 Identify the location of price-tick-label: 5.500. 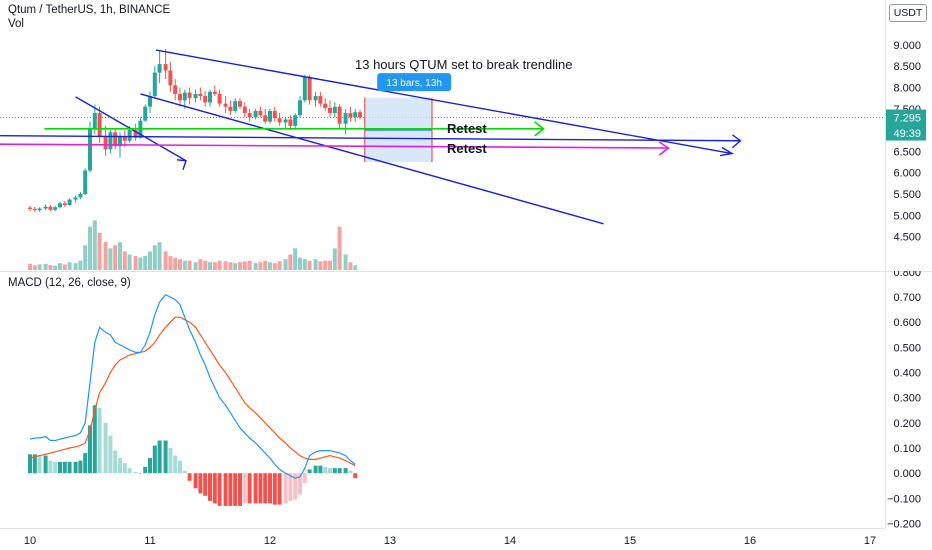
(907, 195).